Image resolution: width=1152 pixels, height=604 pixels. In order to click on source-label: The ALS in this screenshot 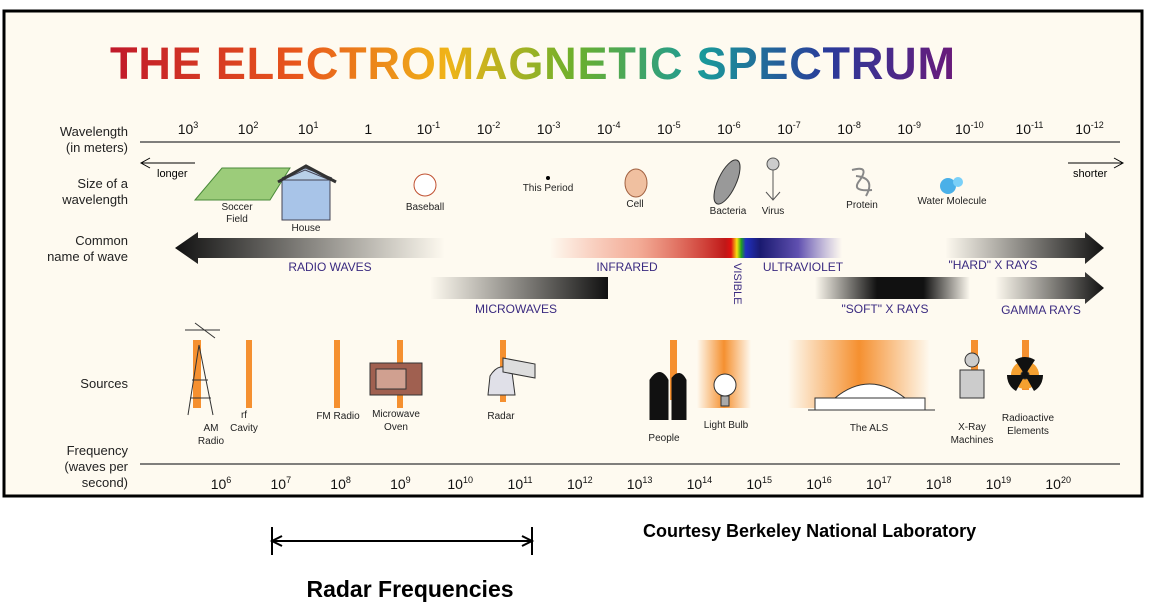, I will do `click(869, 428)`.